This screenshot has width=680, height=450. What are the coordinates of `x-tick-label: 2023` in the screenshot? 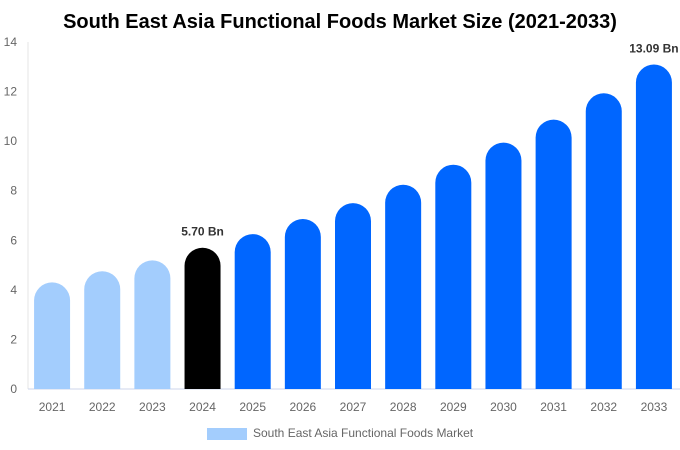 It's located at (152, 407).